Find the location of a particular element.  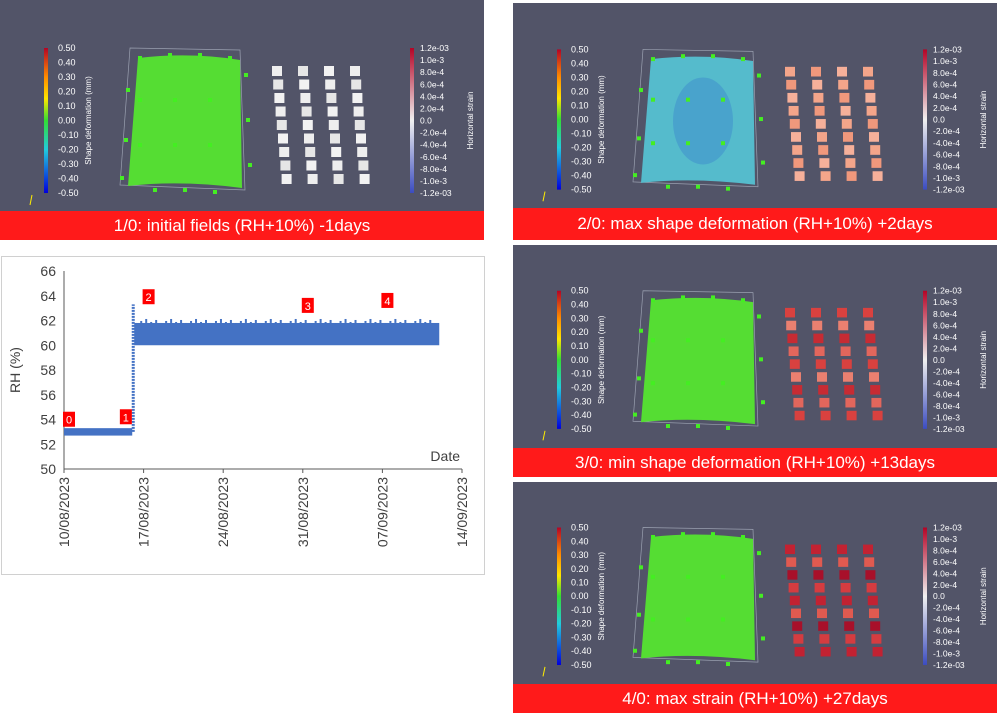

event-marker-box is located at coordinates (148, 297).